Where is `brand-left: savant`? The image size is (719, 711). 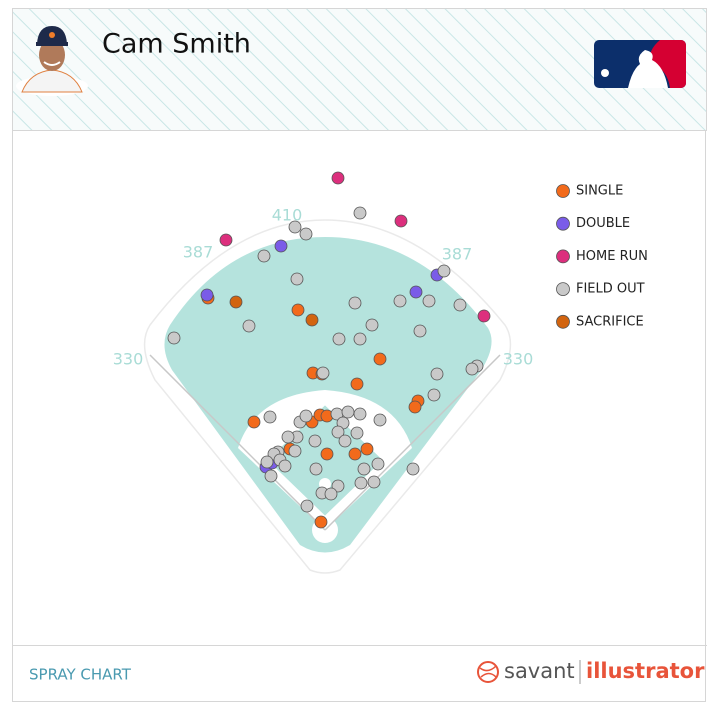
brand-left: savant is located at coordinates (539, 671).